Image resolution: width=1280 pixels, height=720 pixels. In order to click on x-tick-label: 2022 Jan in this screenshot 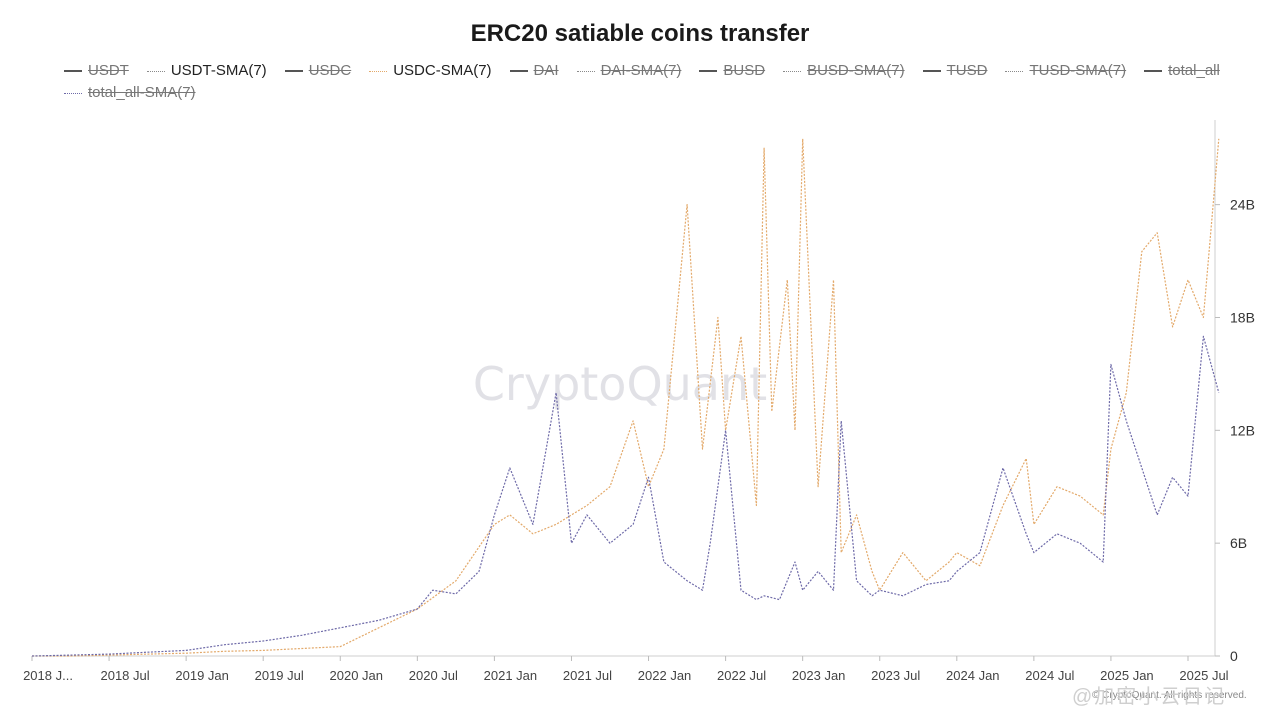, I will do `click(665, 675)`.